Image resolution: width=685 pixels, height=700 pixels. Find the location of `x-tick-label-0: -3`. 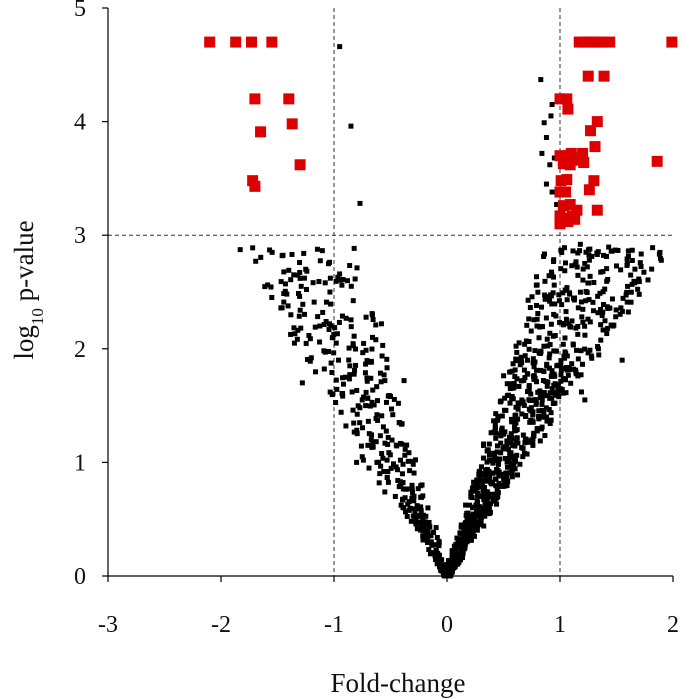

x-tick-label-0: -3 is located at coordinates (108, 625).